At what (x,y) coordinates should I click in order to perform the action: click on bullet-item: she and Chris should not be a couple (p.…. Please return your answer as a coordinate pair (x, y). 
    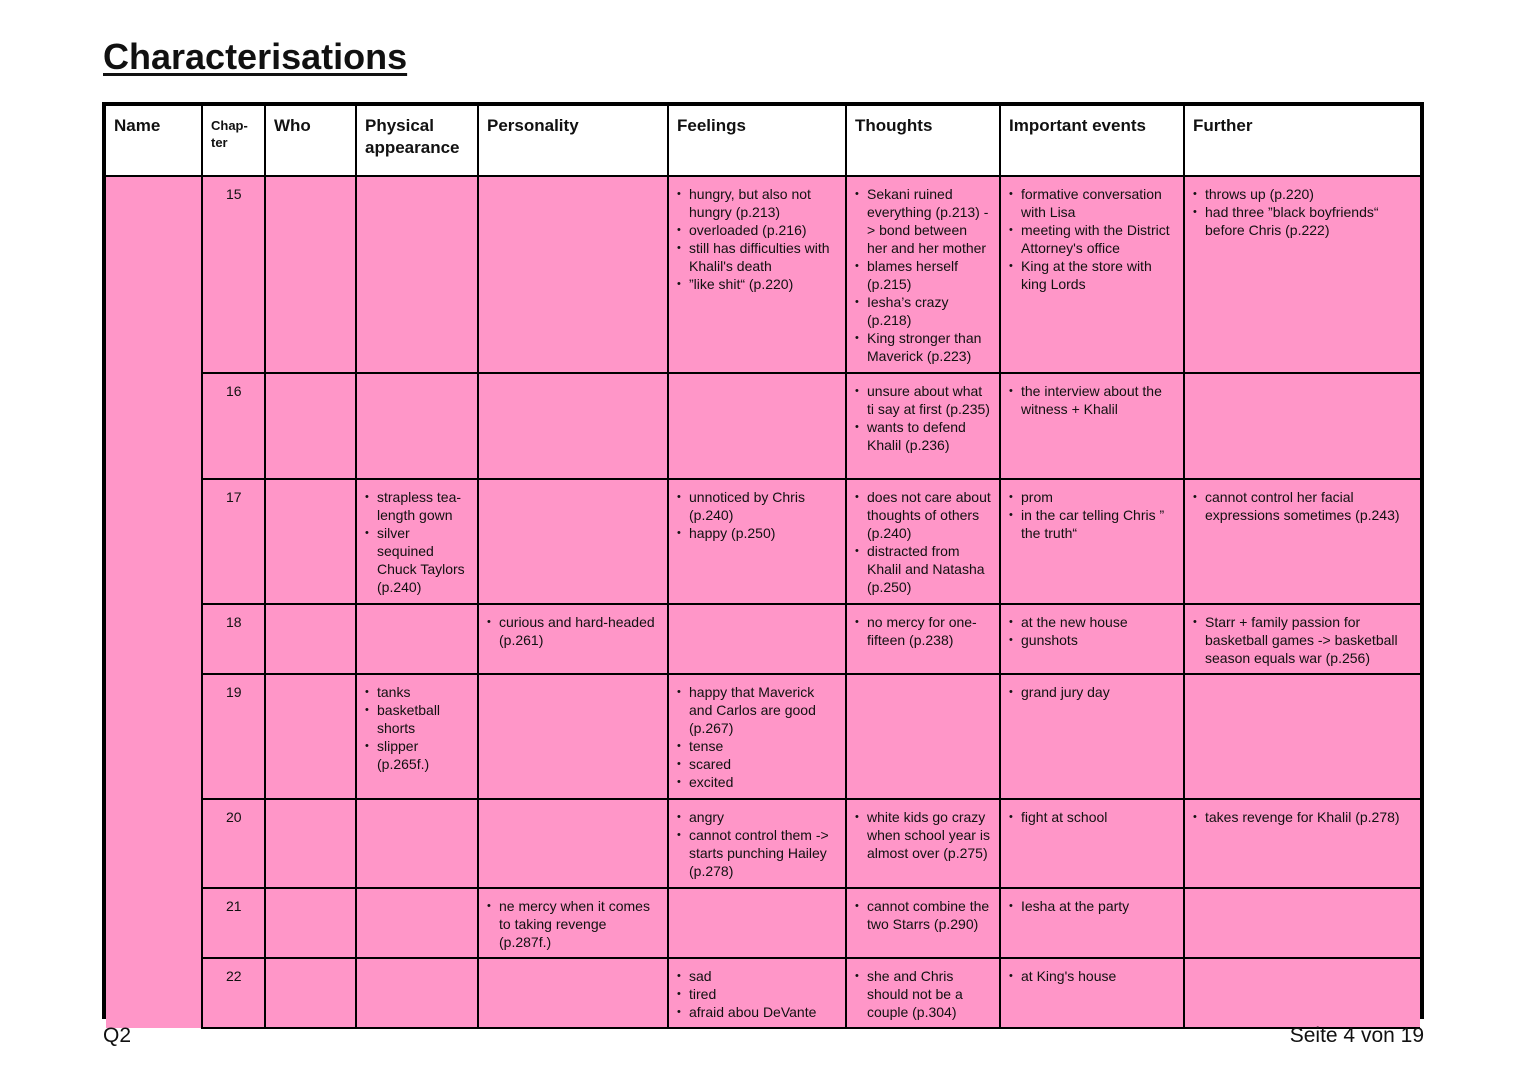
    Looking at the image, I should click on (923, 994).